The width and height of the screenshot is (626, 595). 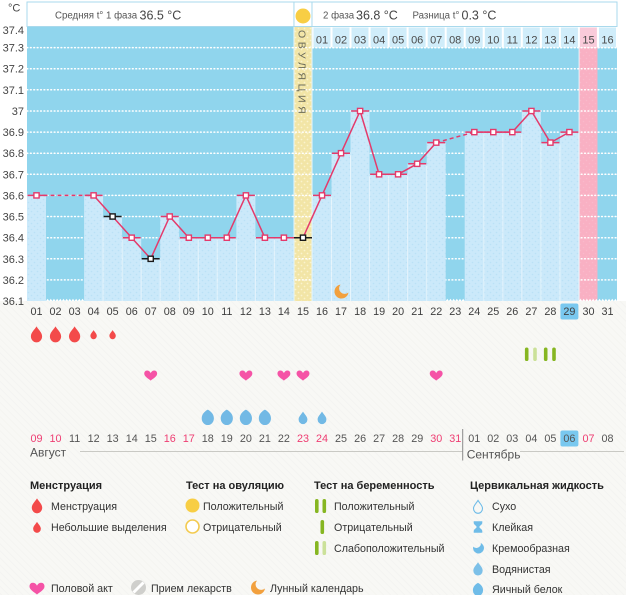 What do you see at coordinates (161, 16) in the screenshot?
I see `svg-text: 36.5 °C` at bounding box center [161, 16].